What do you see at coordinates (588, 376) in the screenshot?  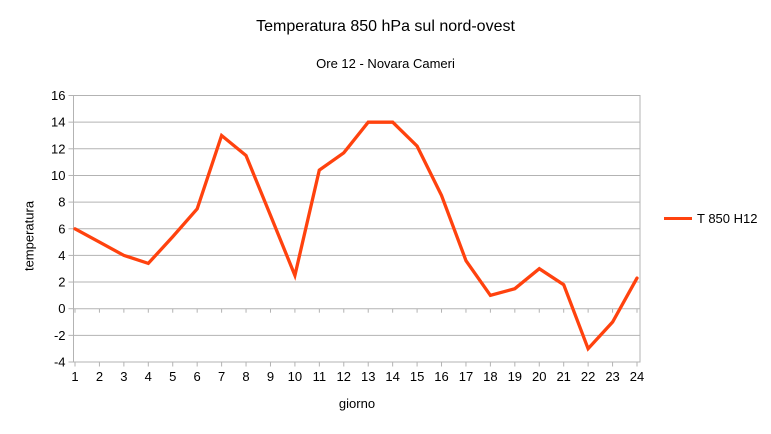 I see `x-tick-label: 22` at bounding box center [588, 376].